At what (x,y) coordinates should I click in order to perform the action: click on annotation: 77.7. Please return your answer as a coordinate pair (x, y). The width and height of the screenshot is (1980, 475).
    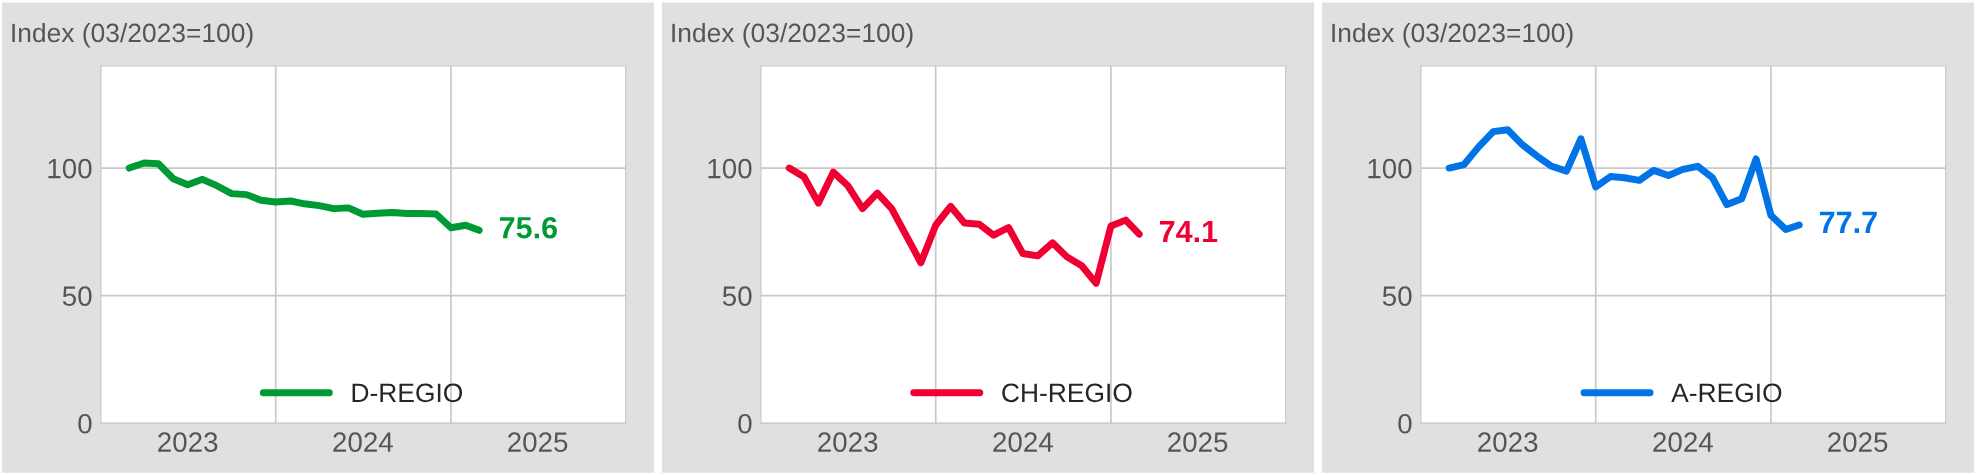
    Looking at the image, I should click on (1848, 222).